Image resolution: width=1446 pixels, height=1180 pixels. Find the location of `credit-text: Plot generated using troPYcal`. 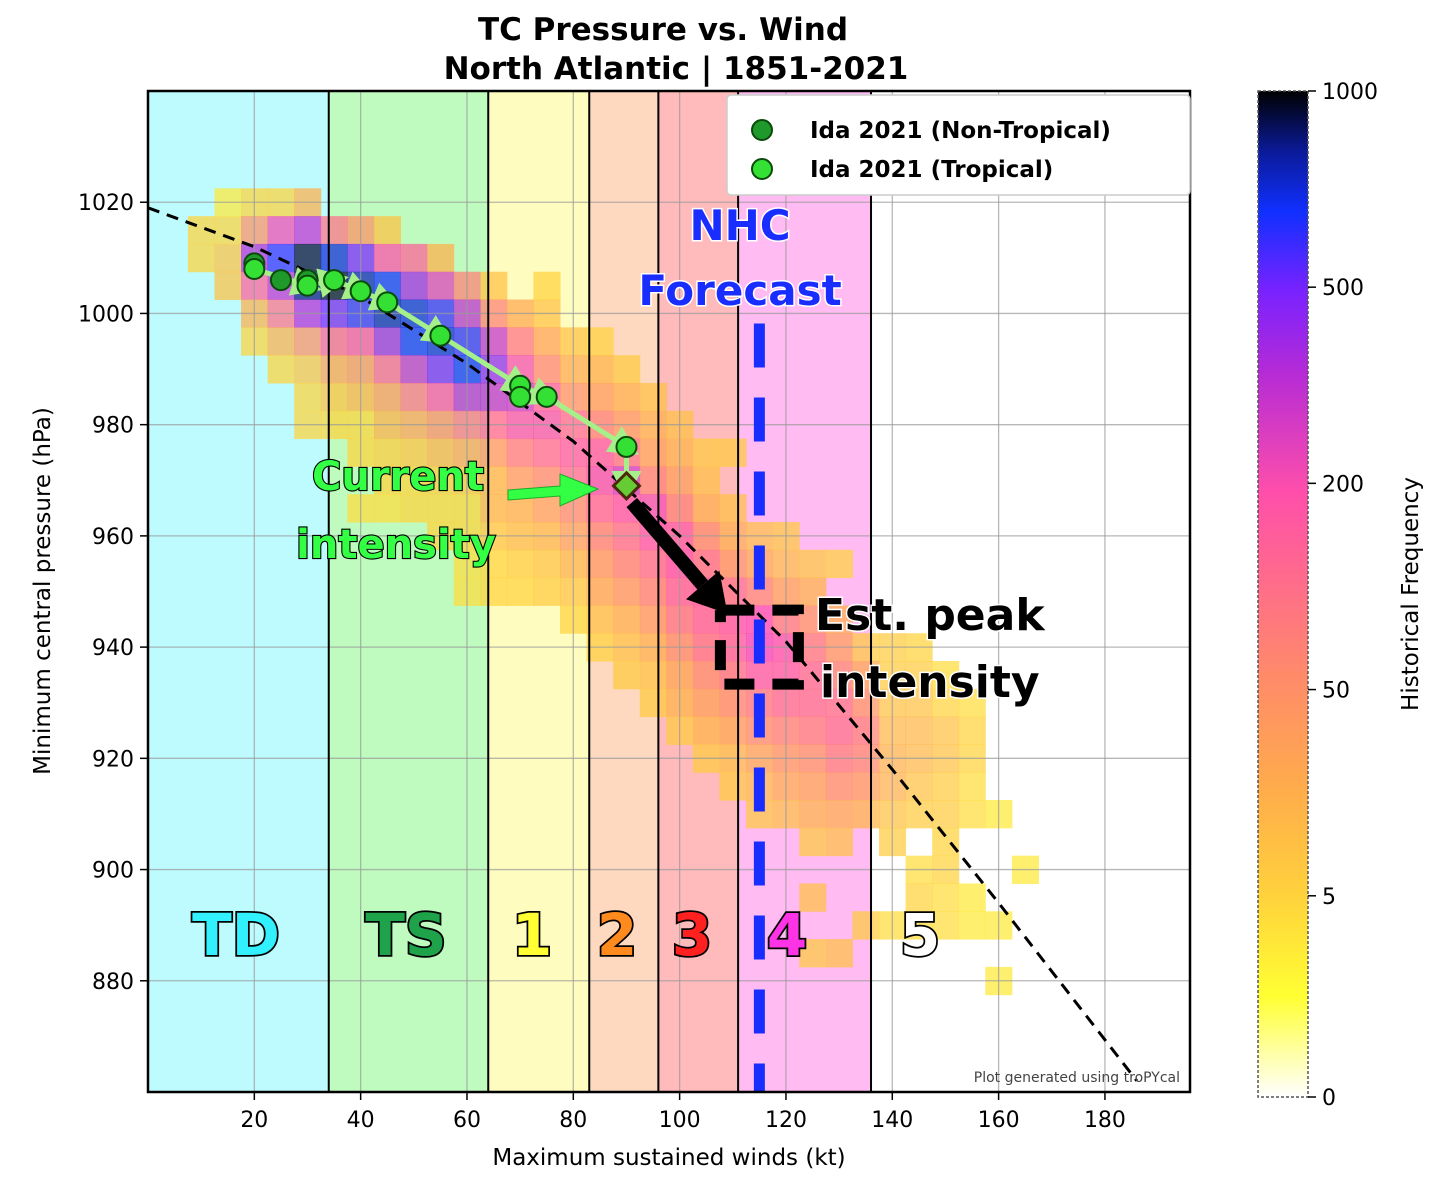

credit-text: Plot generated using troPYcal is located at coordinates (1077, 1078).